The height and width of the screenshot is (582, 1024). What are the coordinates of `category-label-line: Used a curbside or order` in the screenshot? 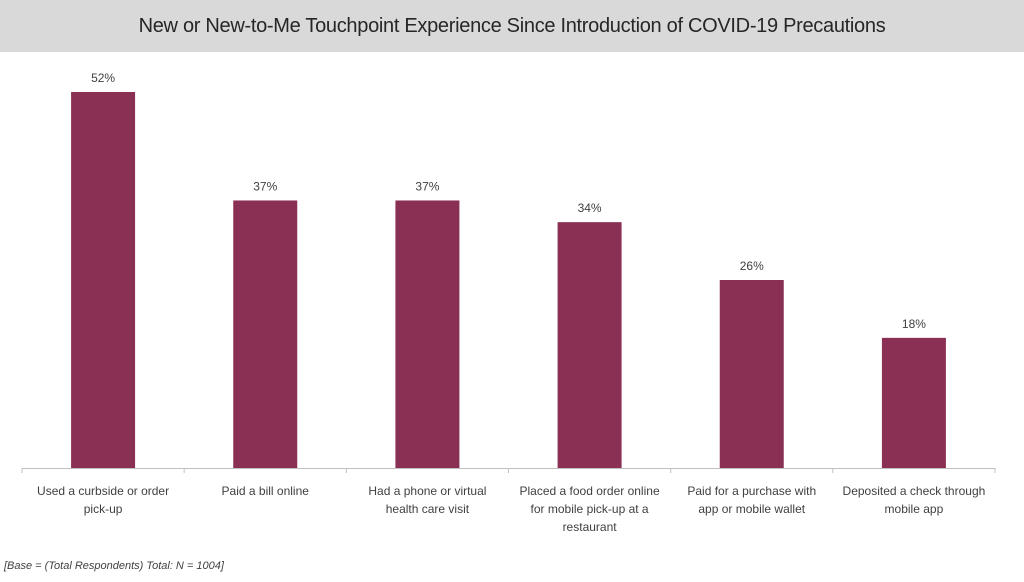 It's located at (103, 491).